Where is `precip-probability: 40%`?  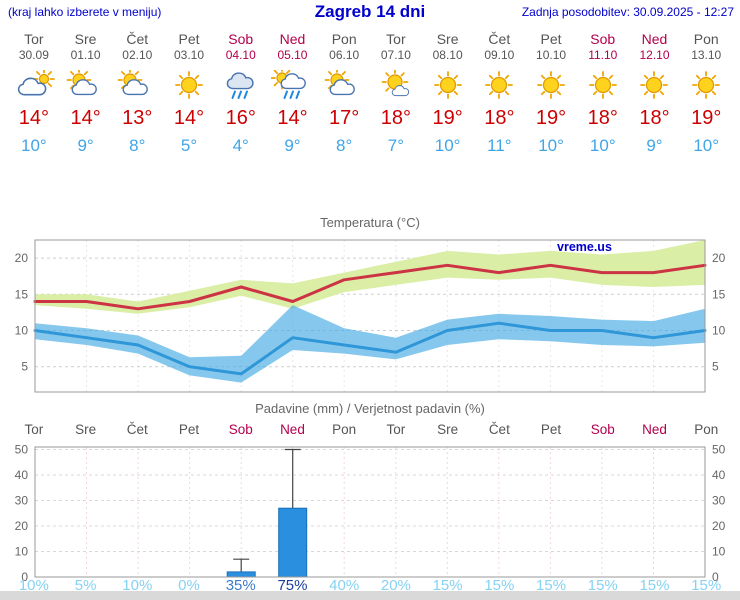 precip-probability: 40% is located at coordinates (344, 585).